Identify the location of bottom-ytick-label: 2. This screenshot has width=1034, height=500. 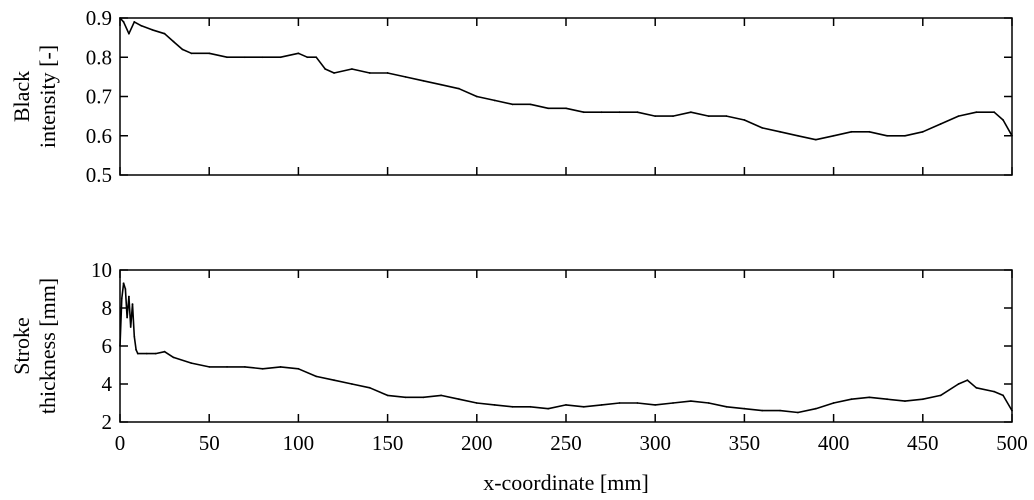
(107, 422).